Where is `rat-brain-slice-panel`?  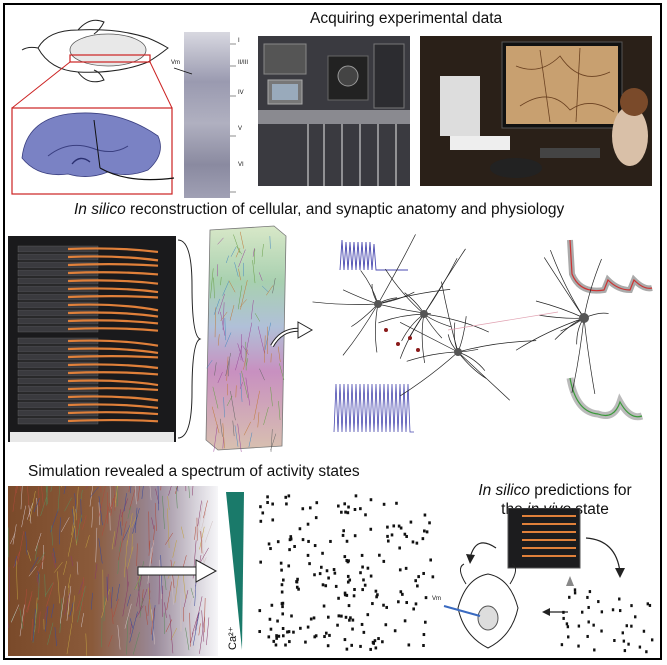
rat-brain-slice-panel is located at coordinates (92, 102).